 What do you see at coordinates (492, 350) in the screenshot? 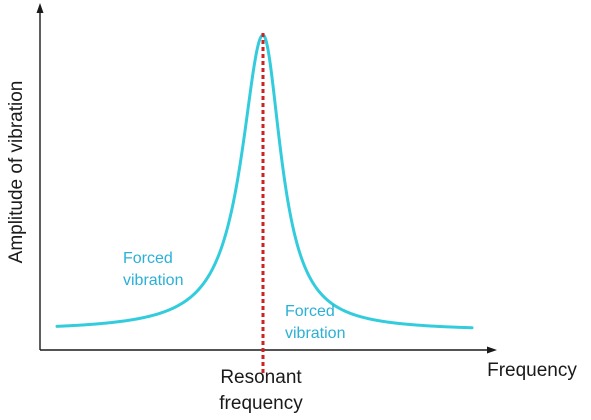
I see `x-axis-arrowhead` at bounding box center [492, 350].